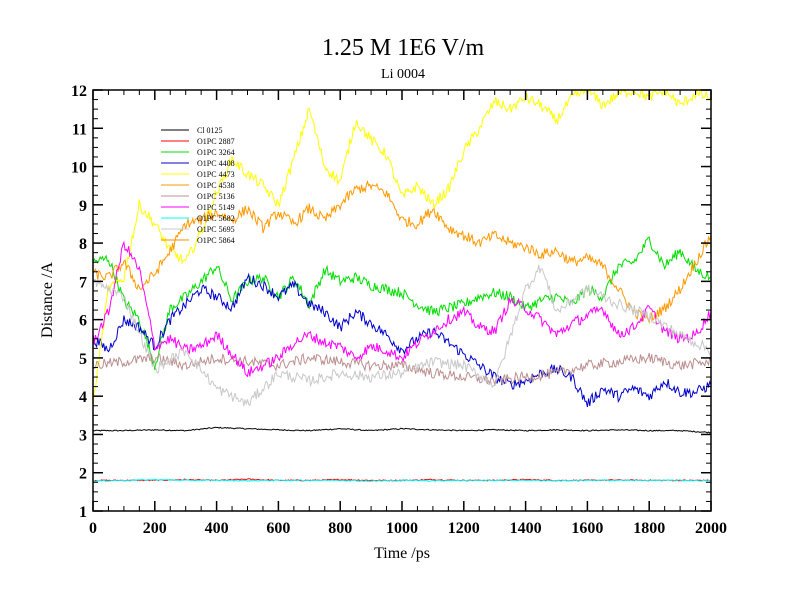 The image size is (800, 605). What do you see at coordinates (83, 321) in the screenshot?
I see `y-tick-label: 6` at bounding box center [83, 321].